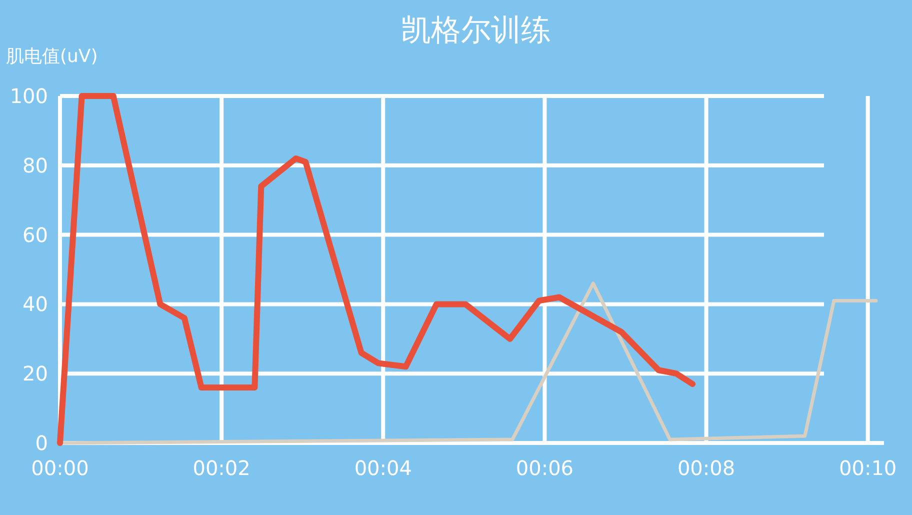 This screenshot has height=515, width=912. Describe the element at coordinates (35, 165) in the screenshot. I see `y-tick-label: 80` at that location.